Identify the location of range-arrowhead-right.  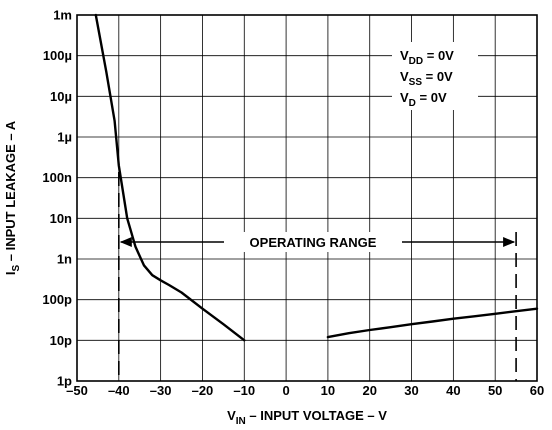
(509, 242).